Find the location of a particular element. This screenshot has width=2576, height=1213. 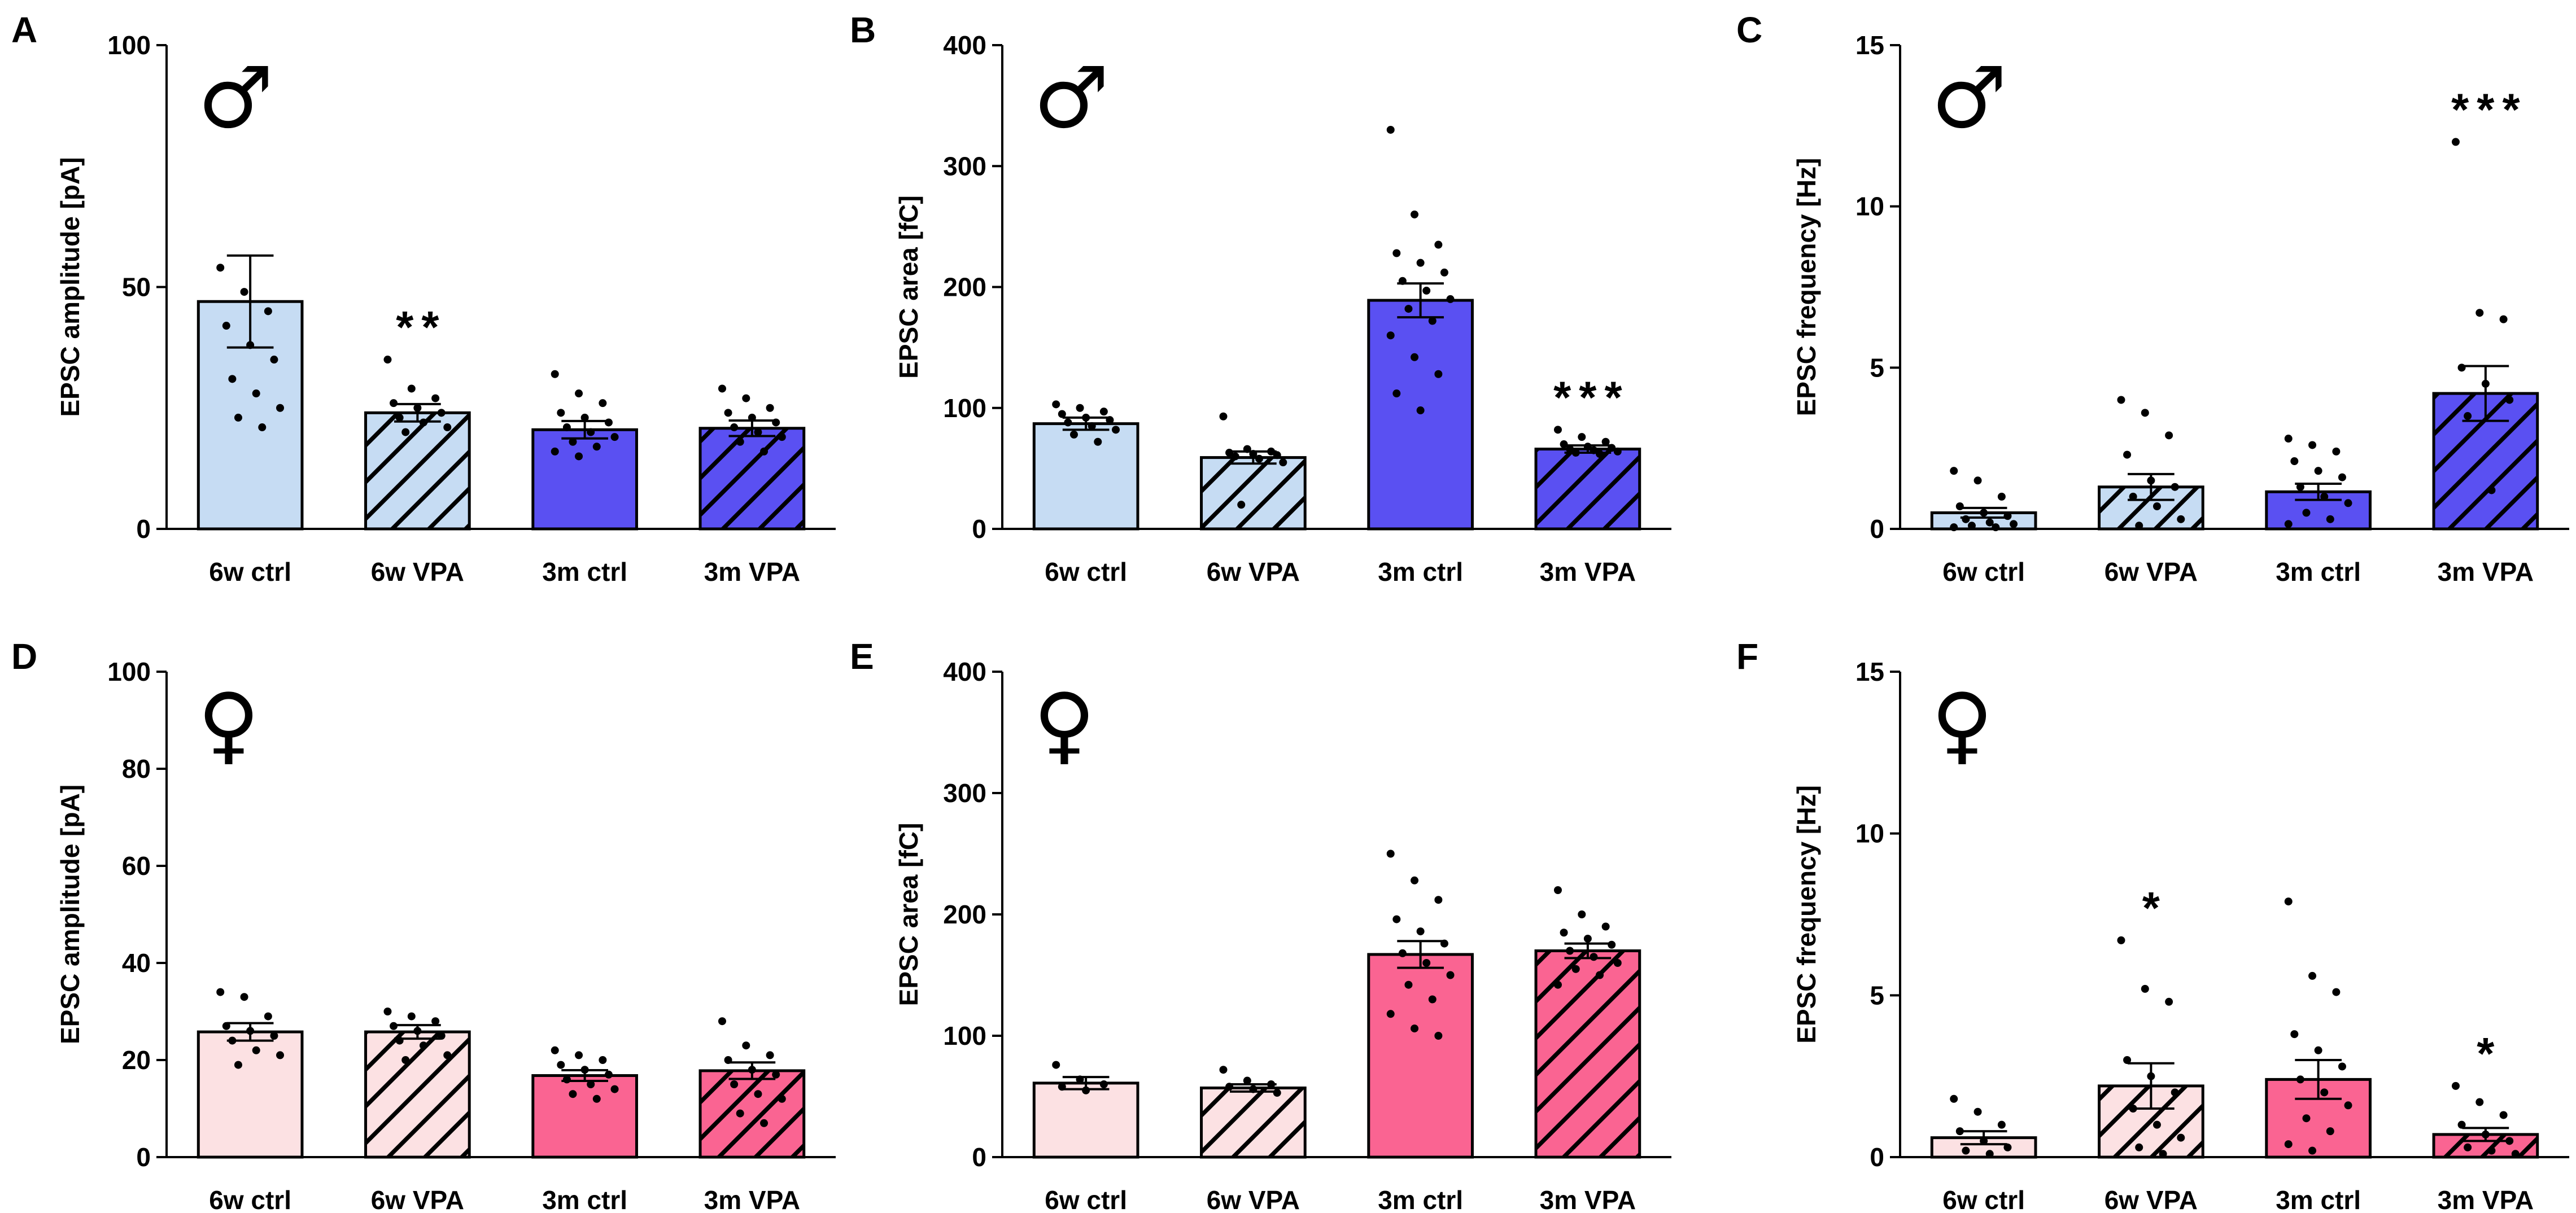

y-tick-label: 400 is located at coordinates (964, 45).